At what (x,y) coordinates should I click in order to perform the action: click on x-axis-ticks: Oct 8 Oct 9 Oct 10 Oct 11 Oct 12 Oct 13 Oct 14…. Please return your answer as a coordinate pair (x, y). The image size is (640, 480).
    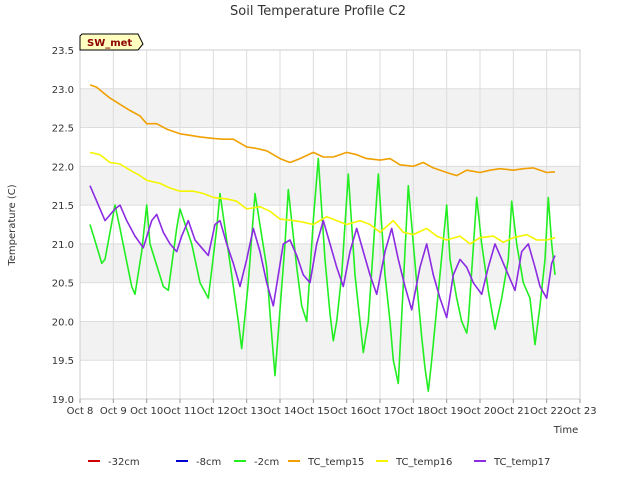
    Looking at the image, I should click on (332, 408).